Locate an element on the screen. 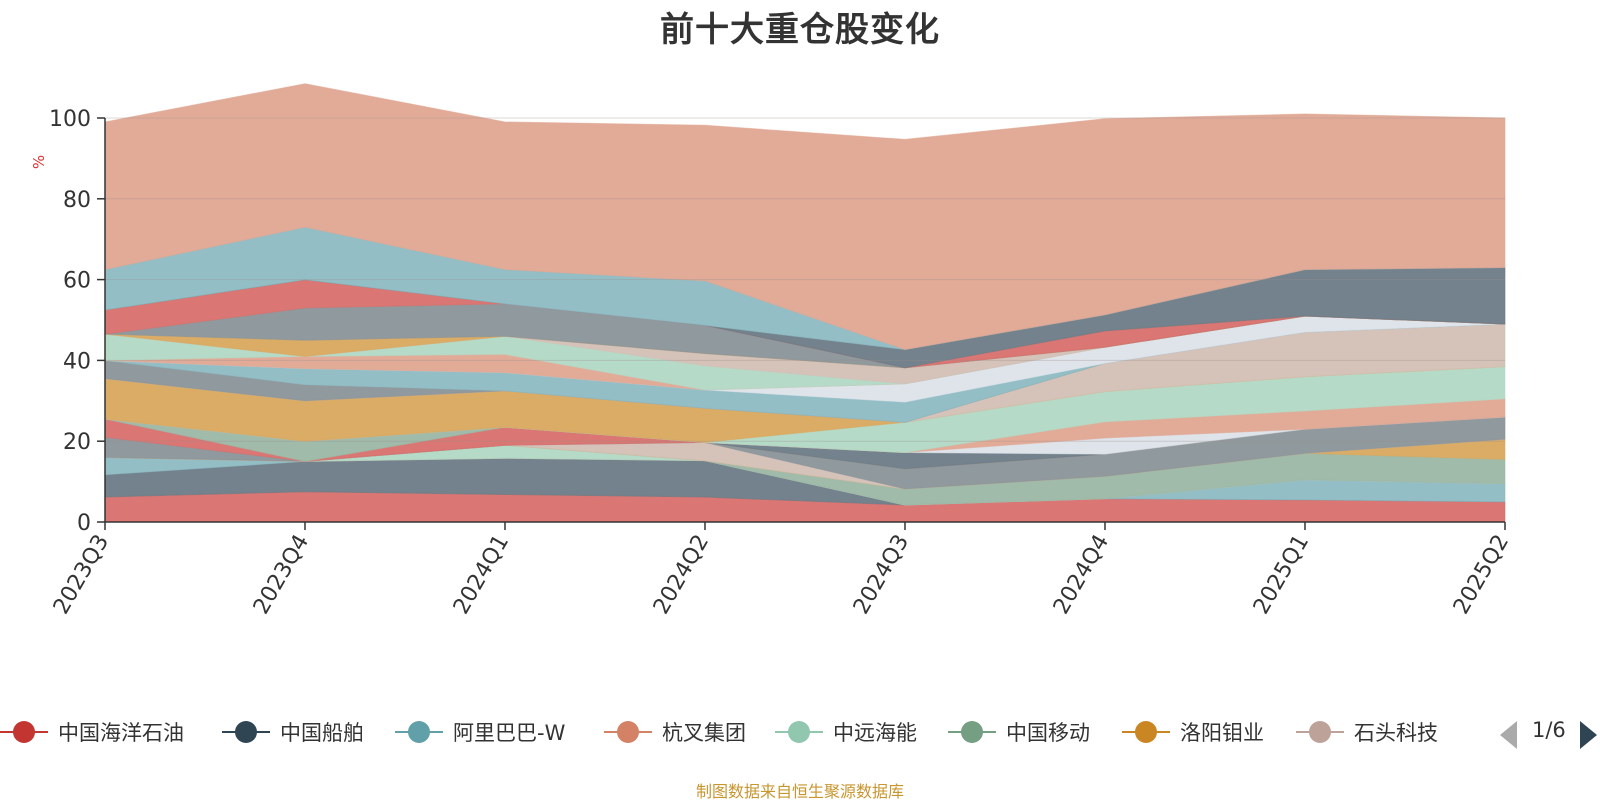 This screenshot has height=802, width=1600. legend-label: 阿里巴巴-W is located at coordinates (509, 733).